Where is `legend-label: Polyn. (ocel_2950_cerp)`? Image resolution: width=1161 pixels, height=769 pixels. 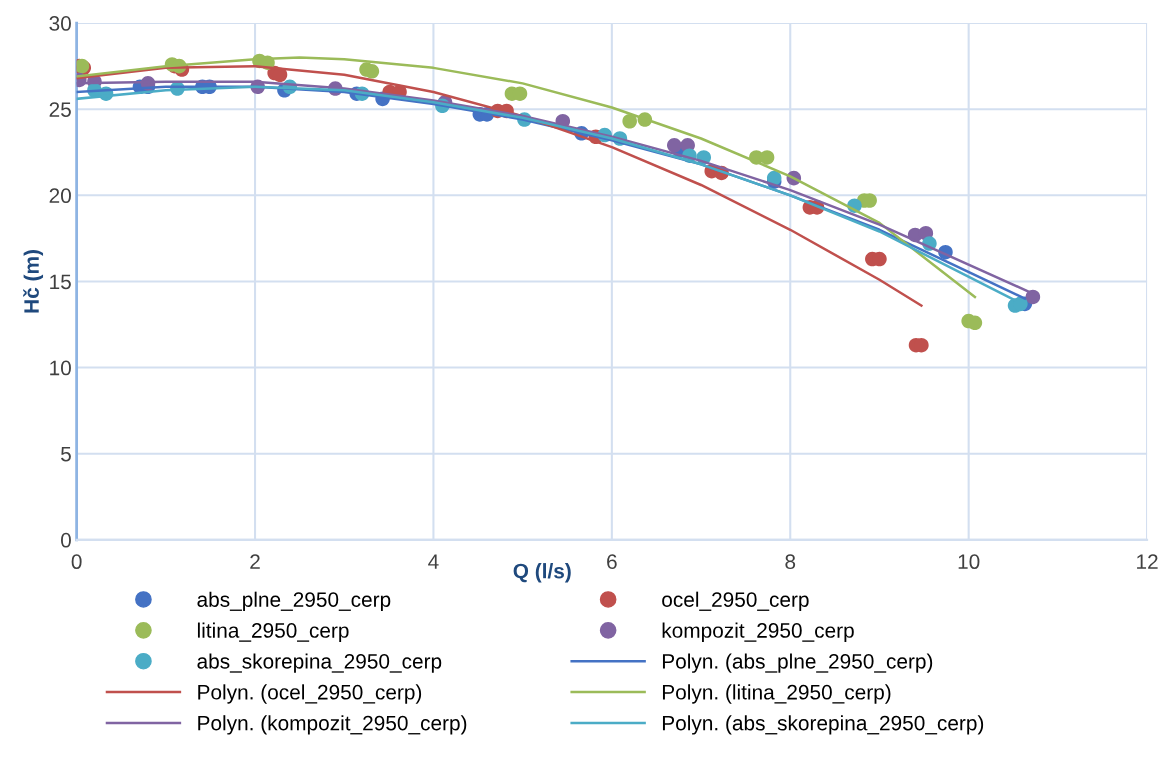 legend-label: Polyn. (ocel_2950_cerp) is located at coordinates (310, 694).